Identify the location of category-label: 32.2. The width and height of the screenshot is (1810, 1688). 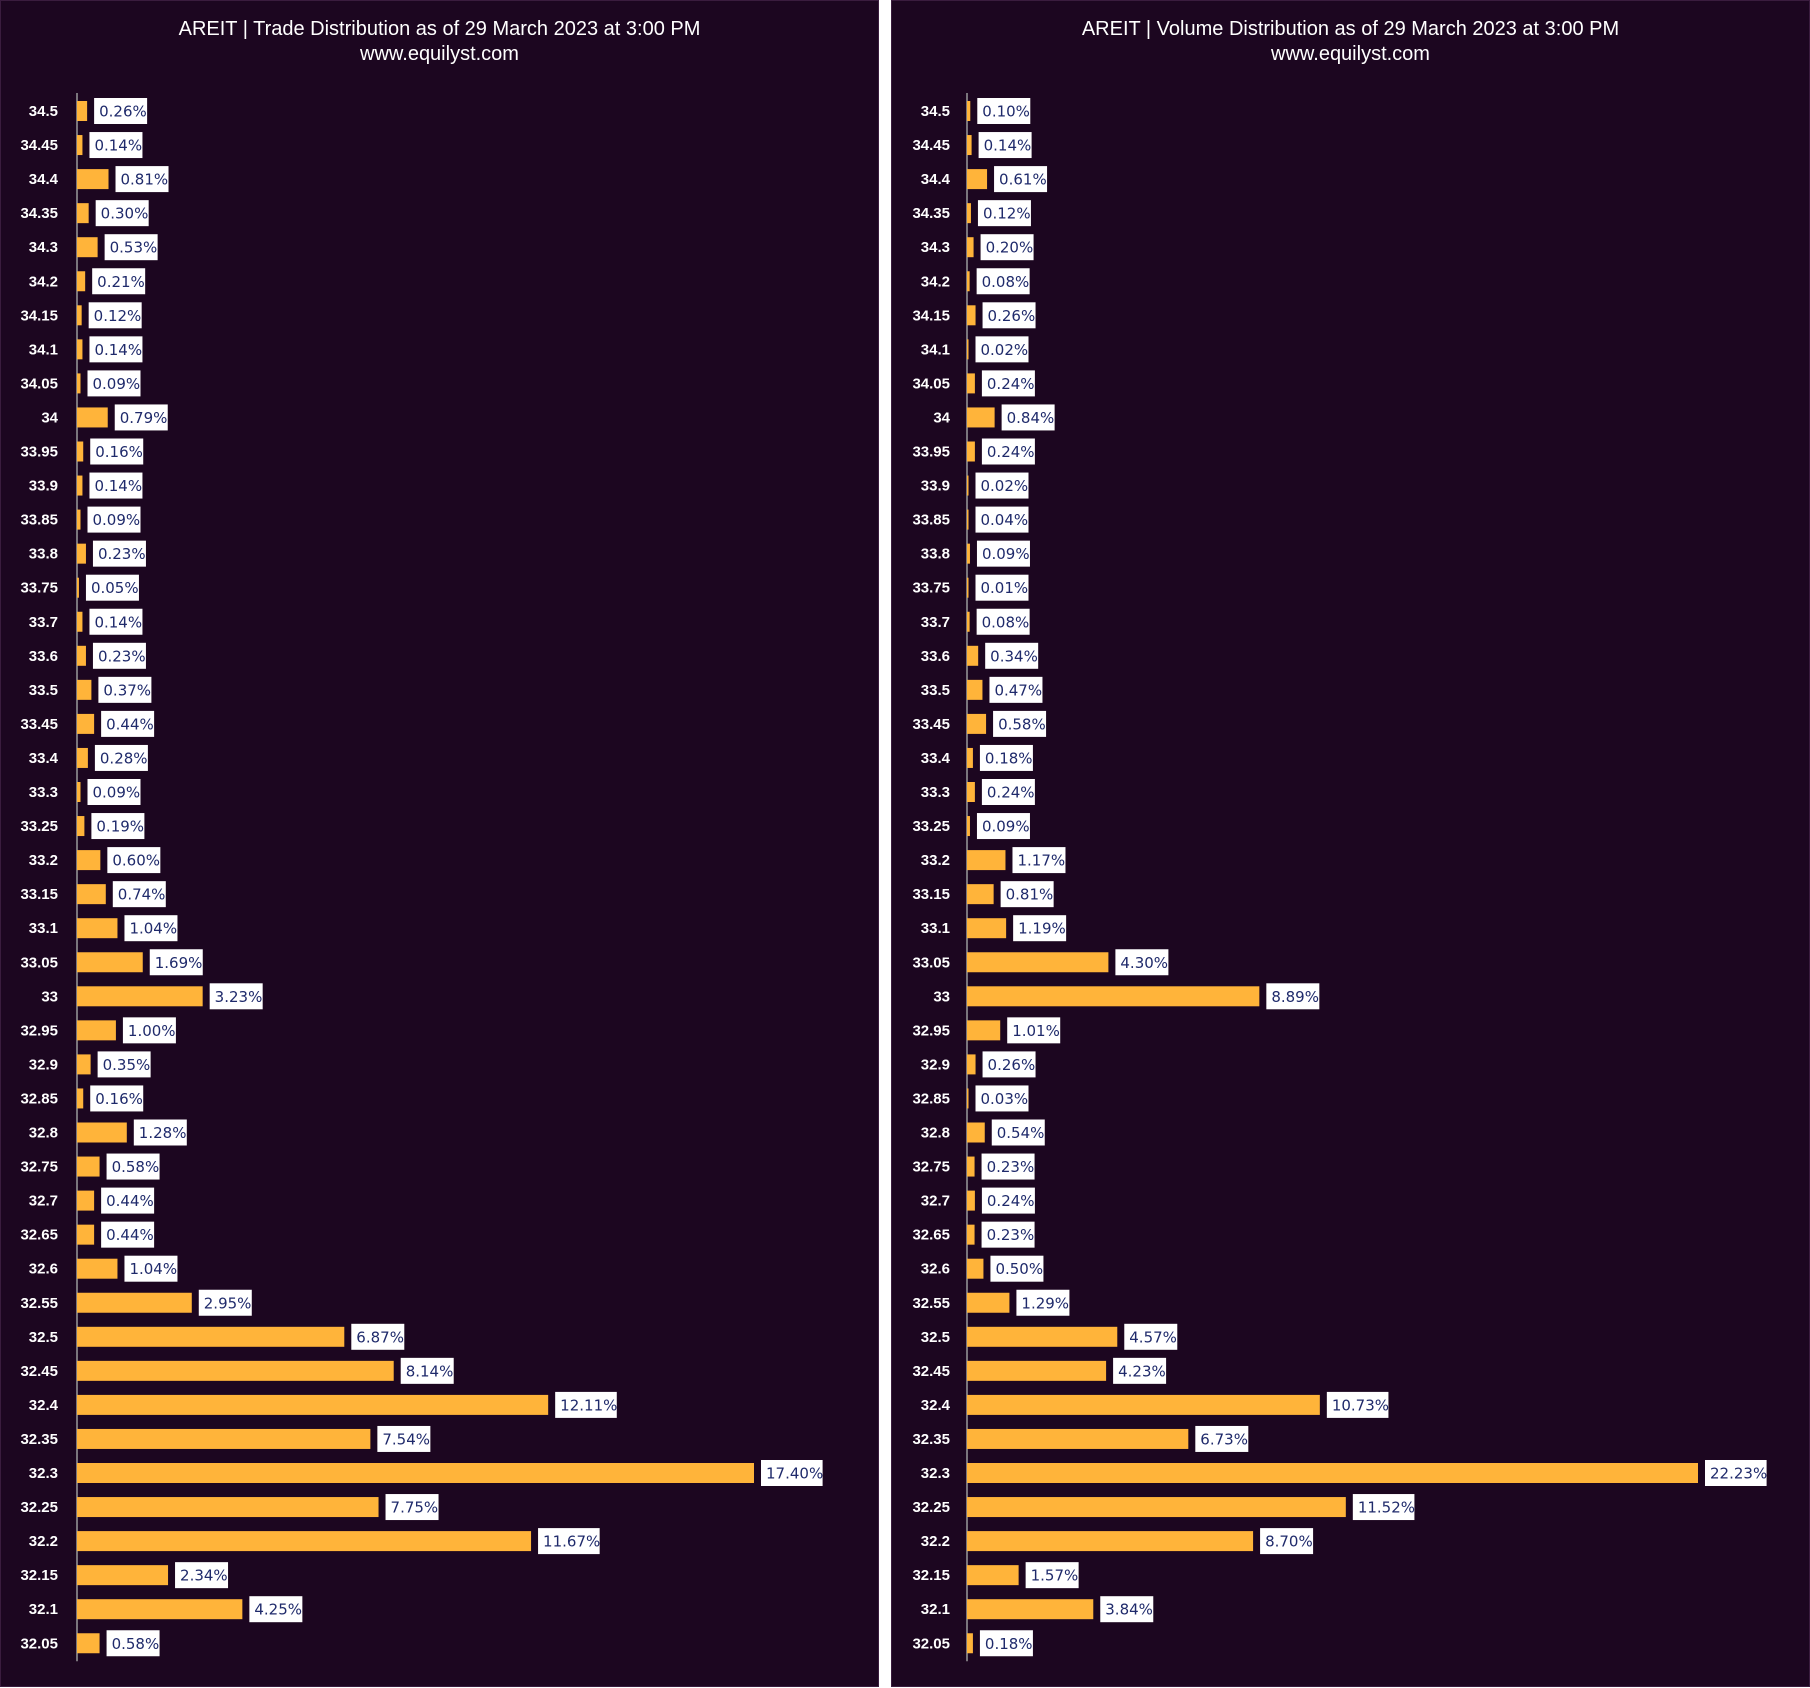
(43, 1541).